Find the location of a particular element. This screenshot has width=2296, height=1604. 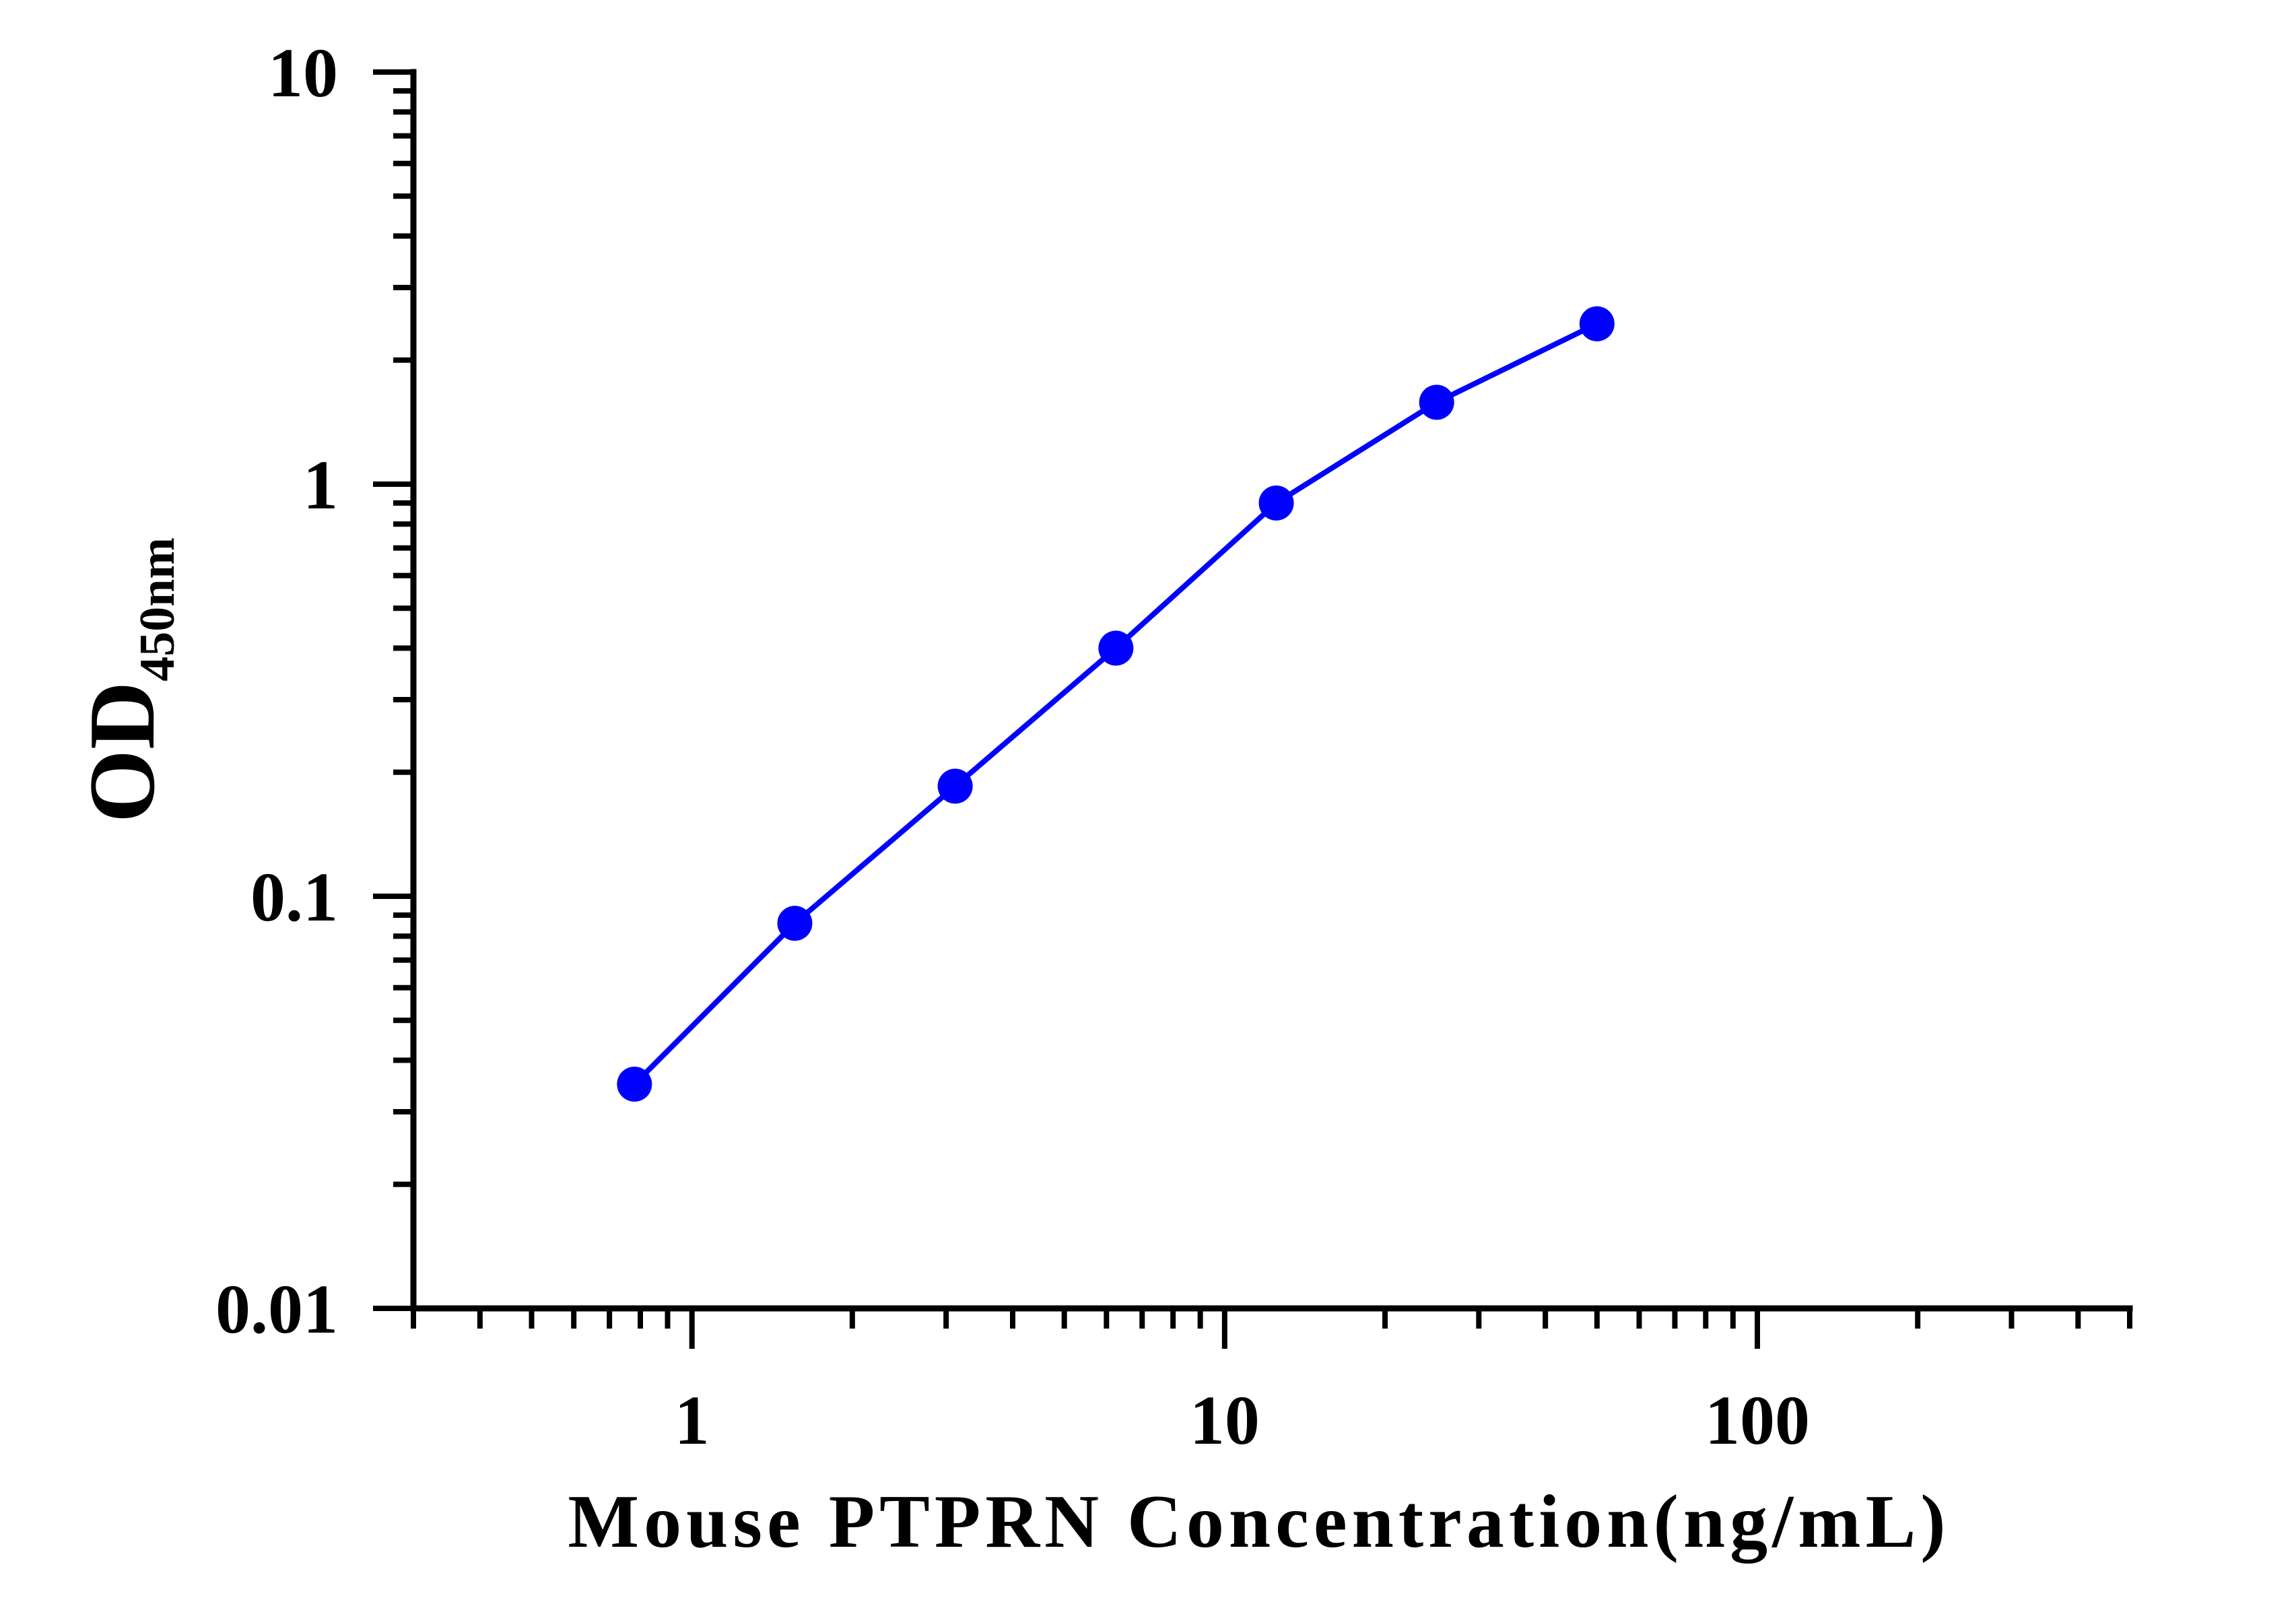

x-minor-ticks is located at coordinates (1271, 1318).